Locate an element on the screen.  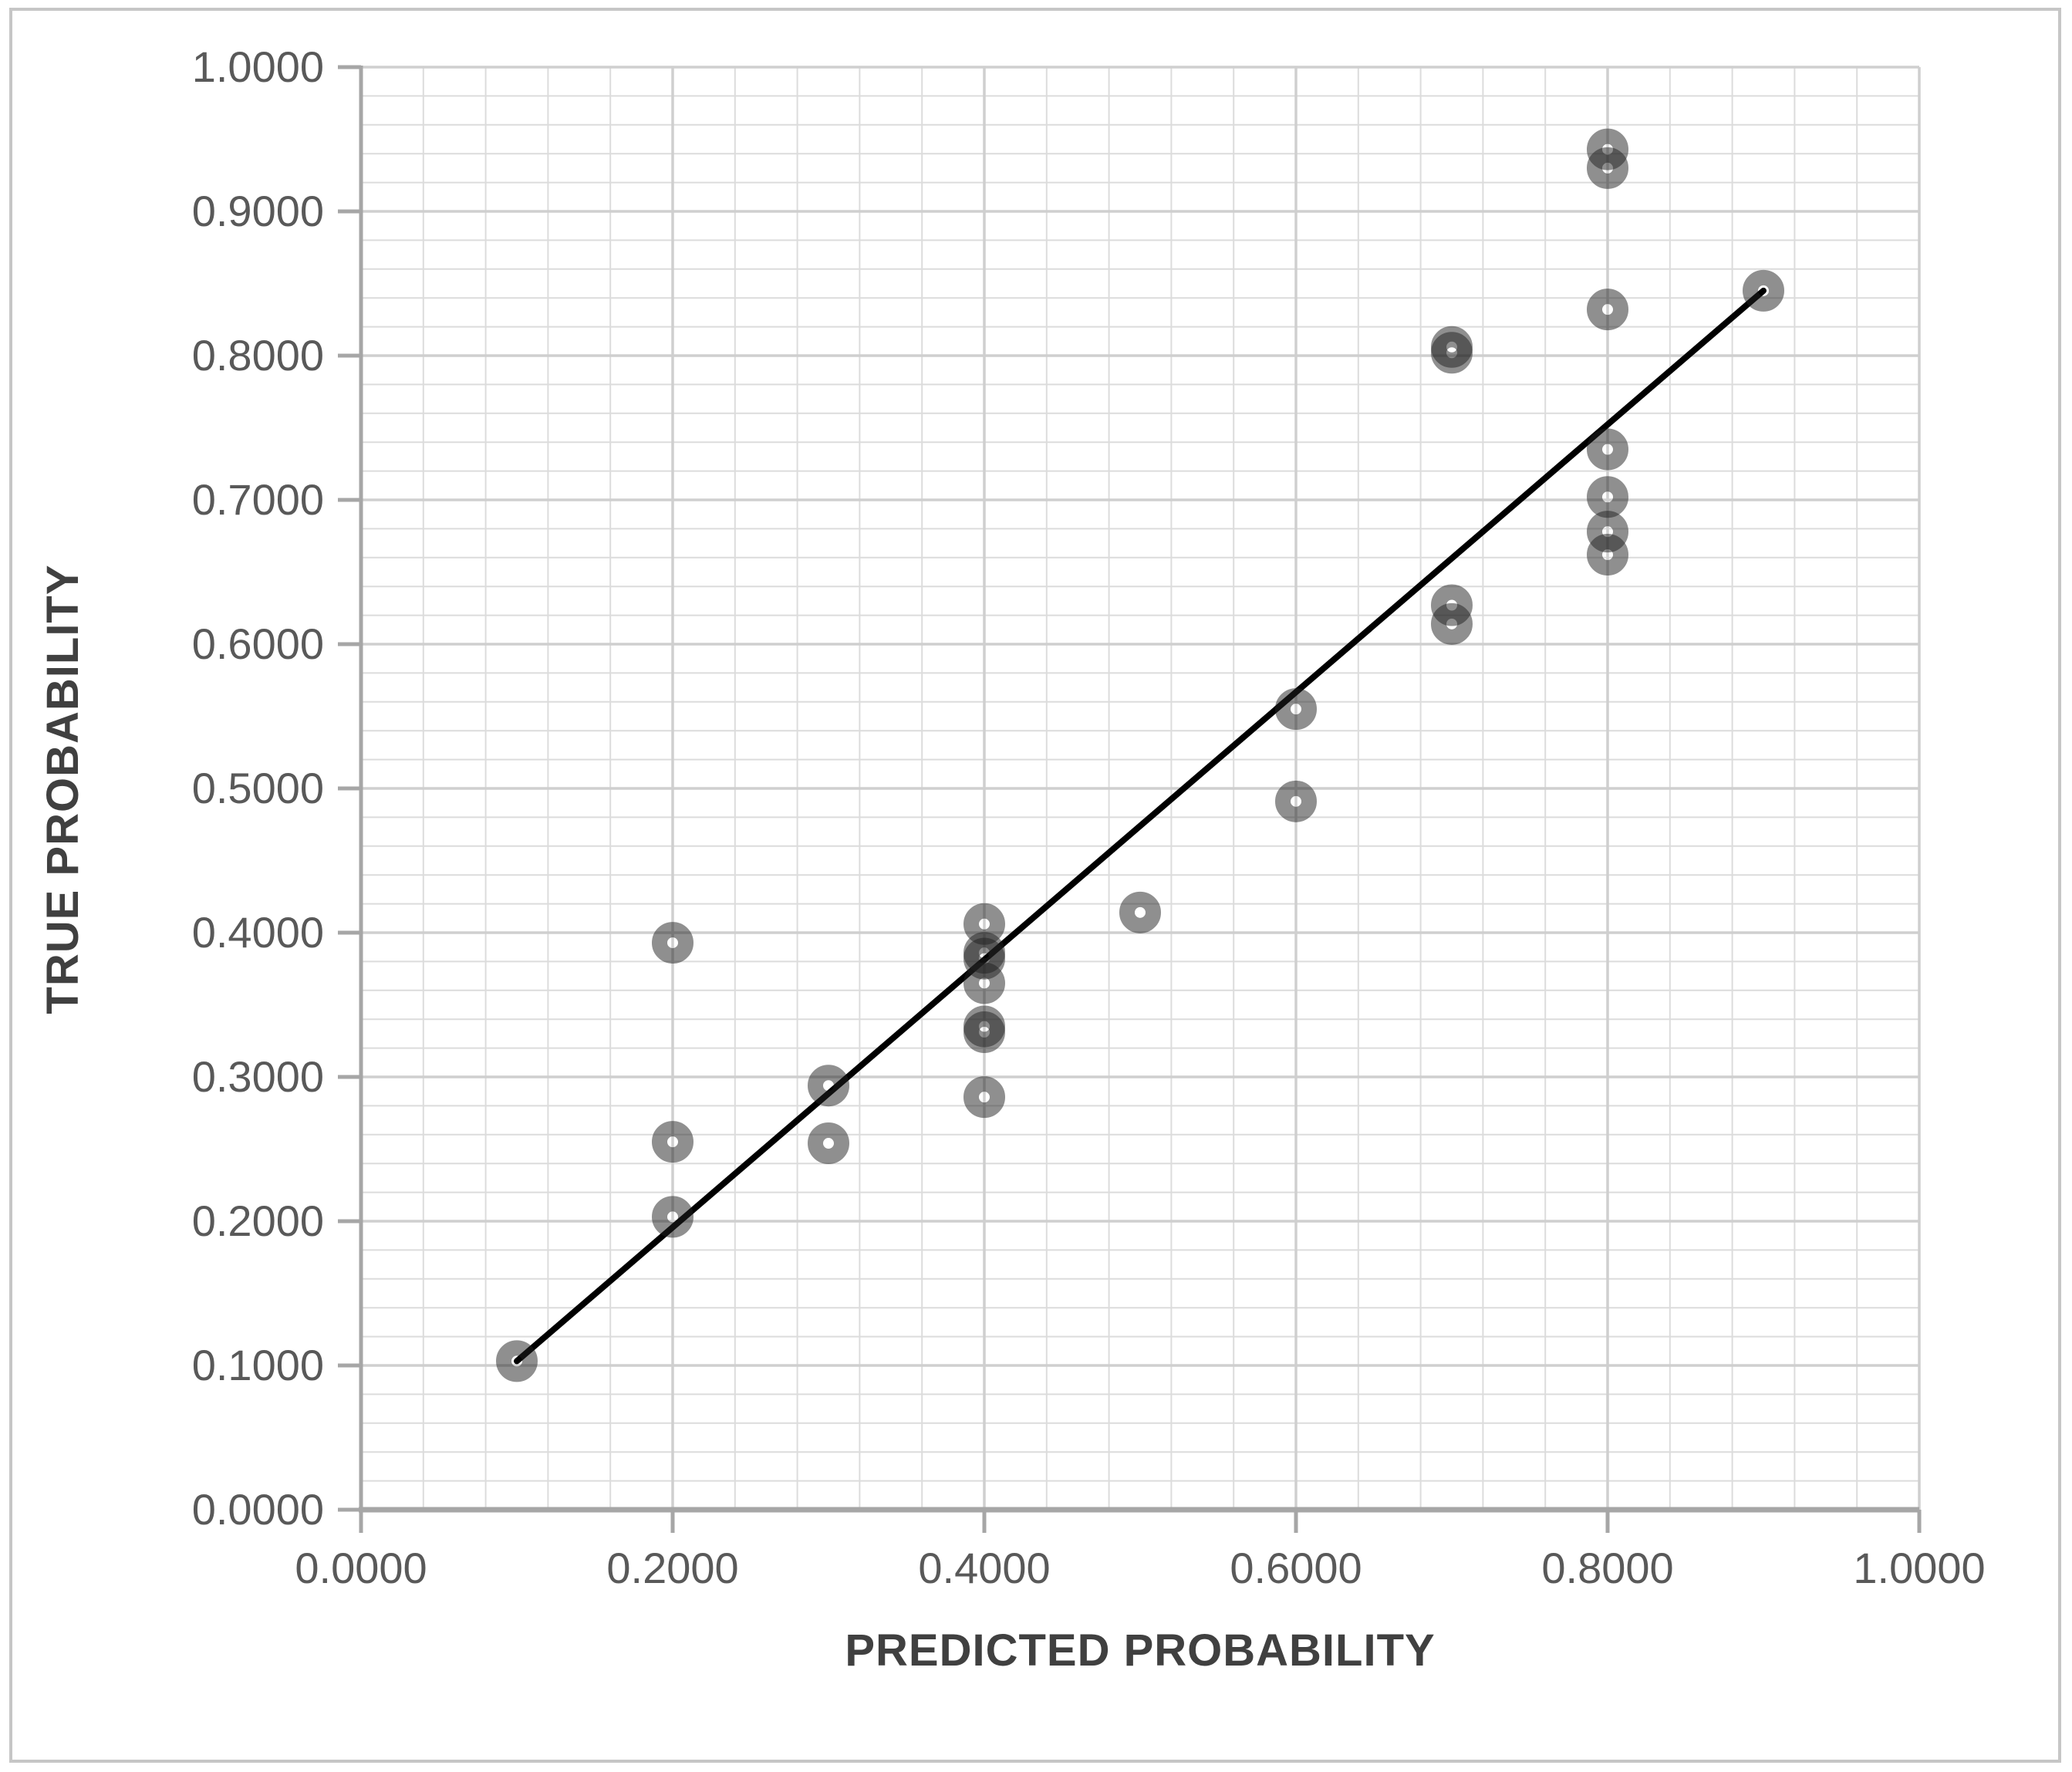
x-tick-label: 0.4000 is located at coordinates (984, 1568).